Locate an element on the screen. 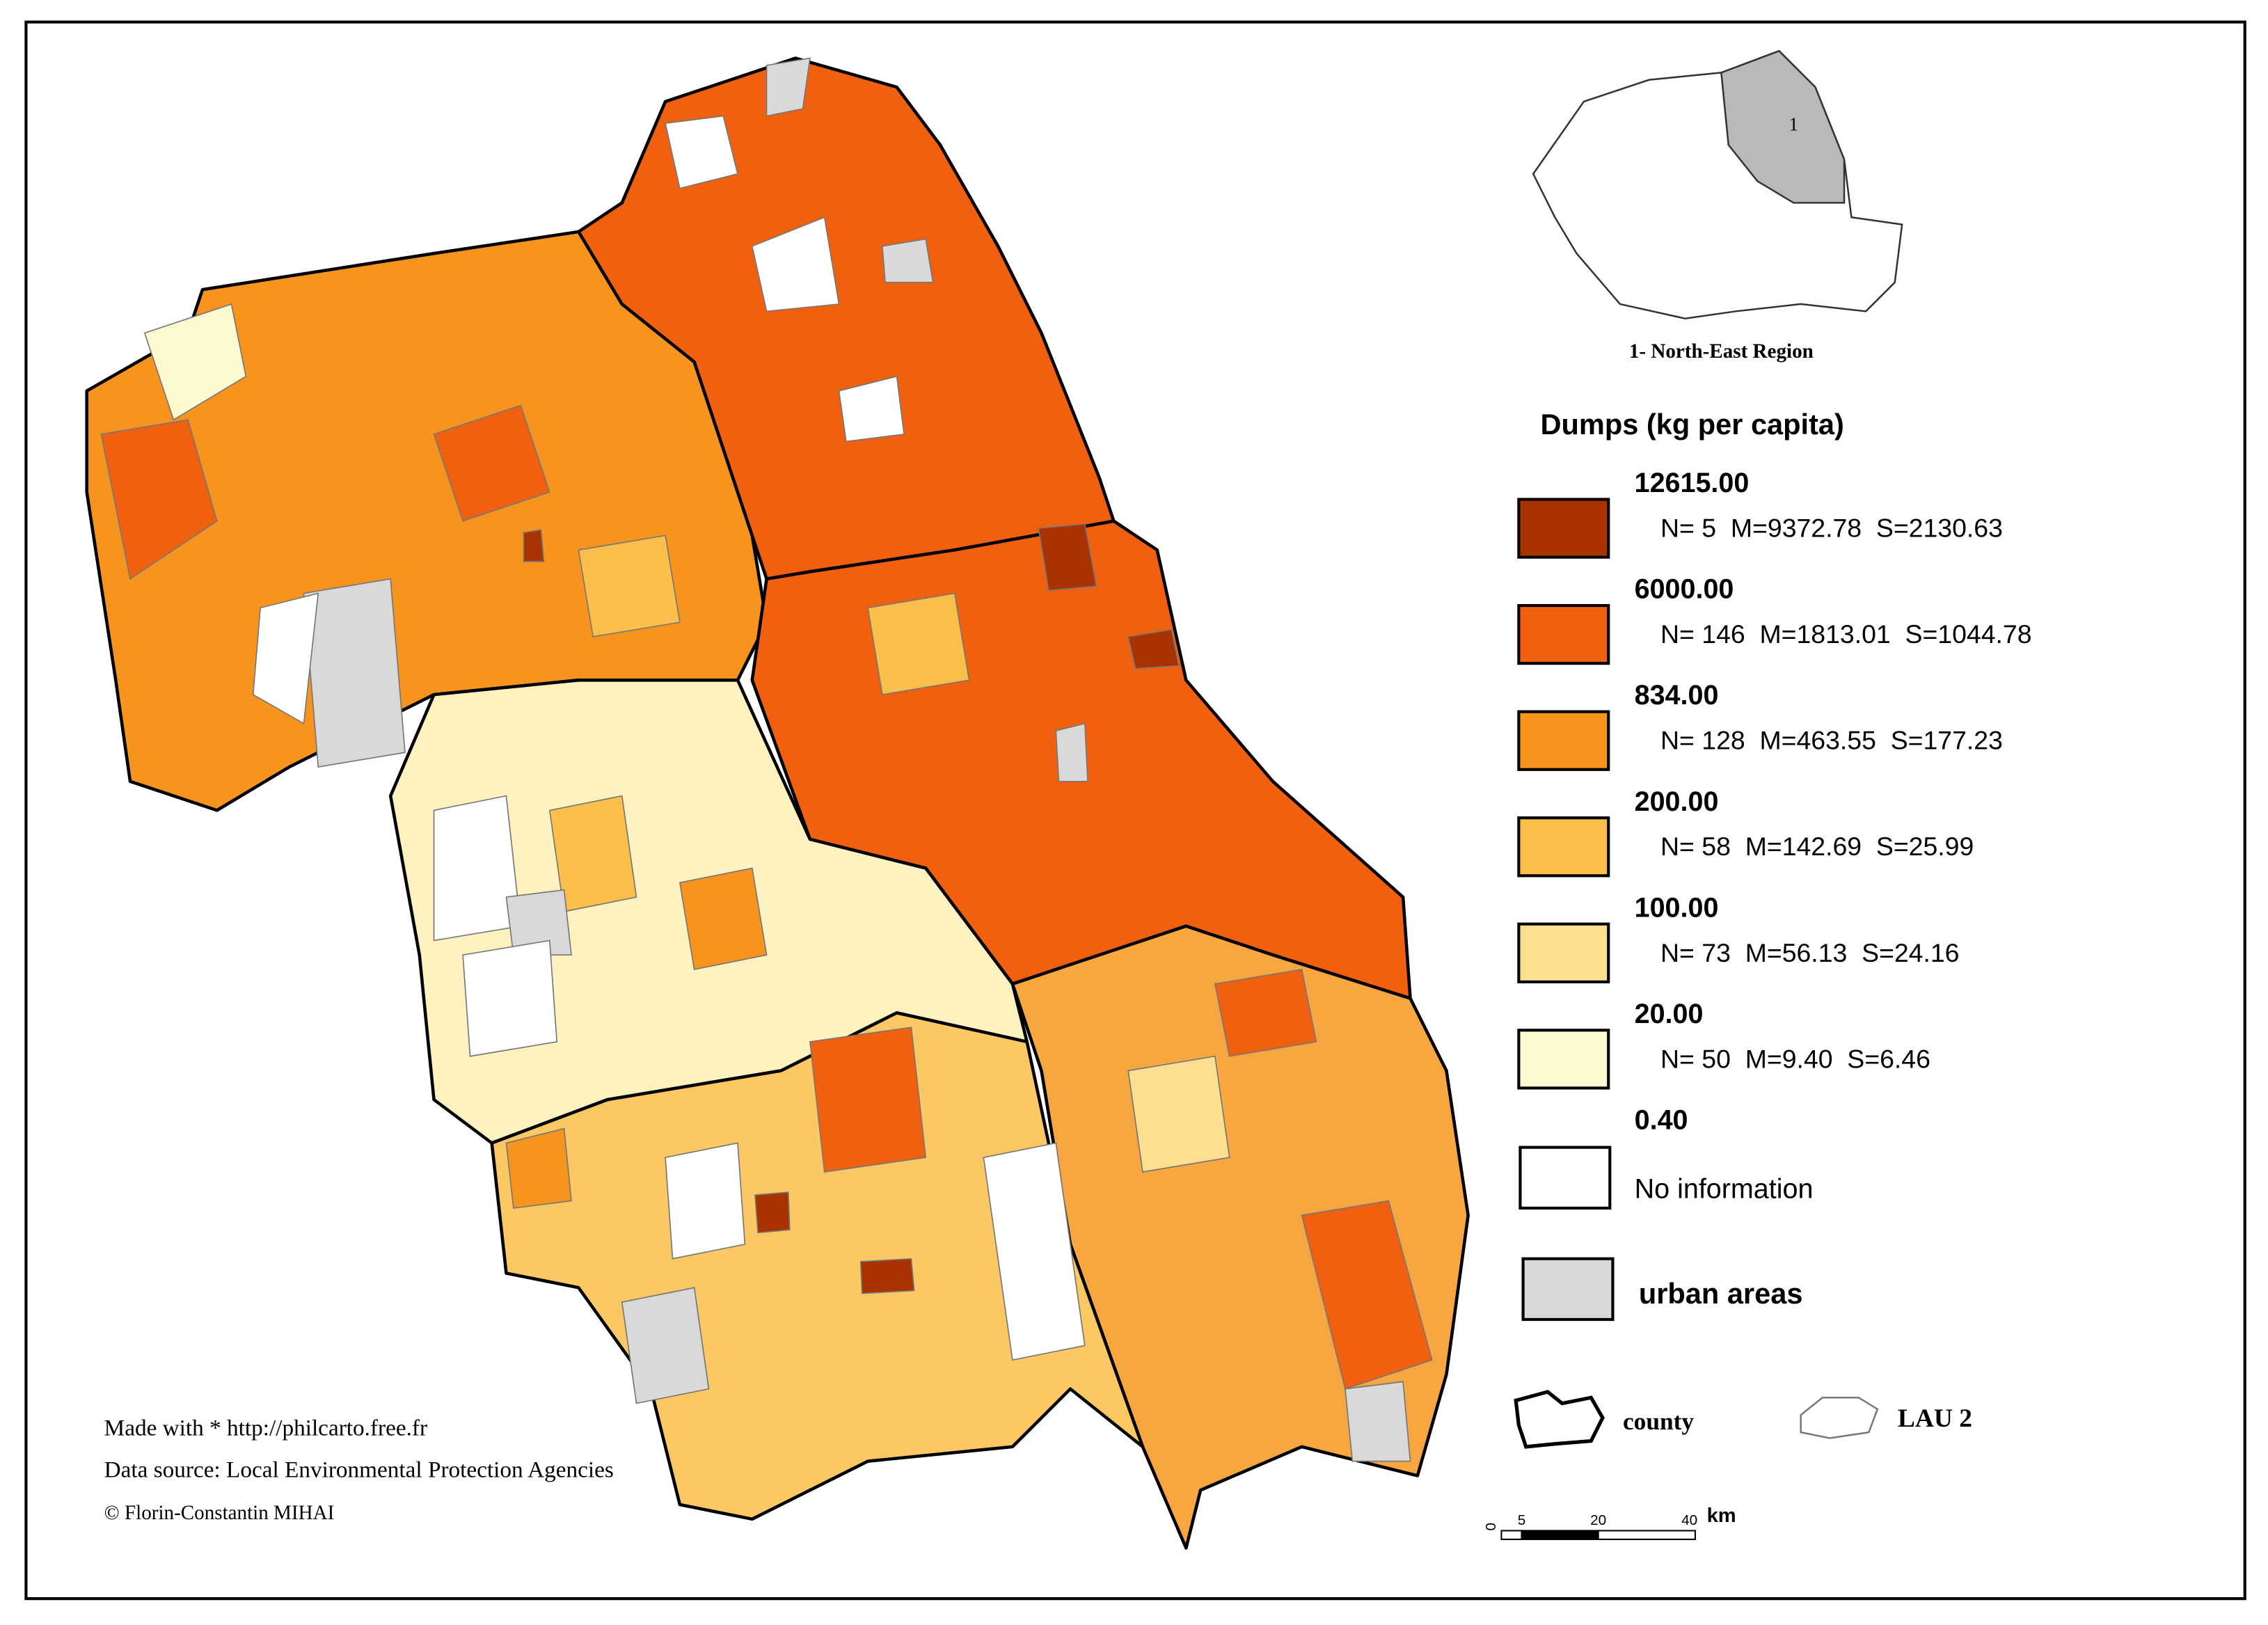 The image size is (2268, 1625). county-symbol is located at coordinates (1559, 1420).